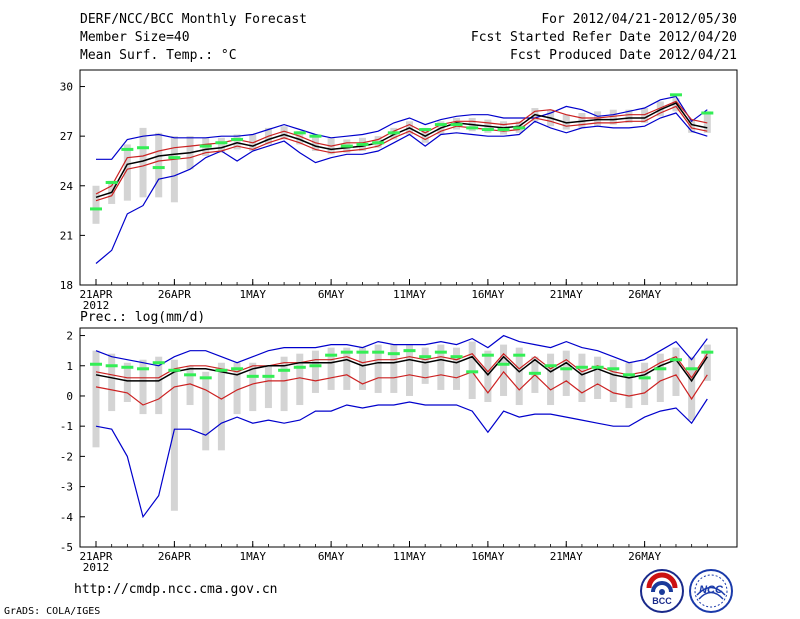 The height and width of the screenshot is (619, 800). Describe the element at coordinates (66, 487) in the screenshot. I see `y-tick-label: -3` at that location.